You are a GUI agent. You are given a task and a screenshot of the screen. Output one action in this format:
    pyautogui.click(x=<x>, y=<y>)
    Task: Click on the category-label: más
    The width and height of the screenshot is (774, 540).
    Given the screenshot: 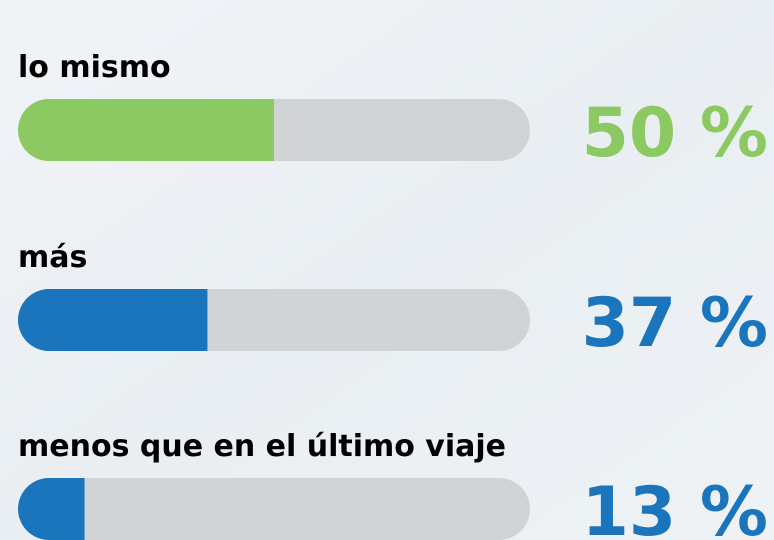 What is the action you would take?
    pyautogui.click(x=52, y=257)
    